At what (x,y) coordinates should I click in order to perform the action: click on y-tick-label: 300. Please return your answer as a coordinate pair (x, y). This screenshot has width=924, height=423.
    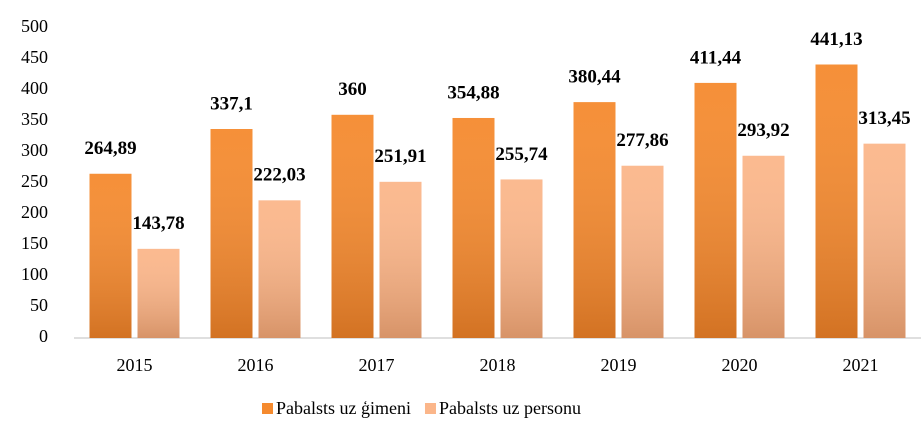
    Looking at the image, I should click on (34, 150).